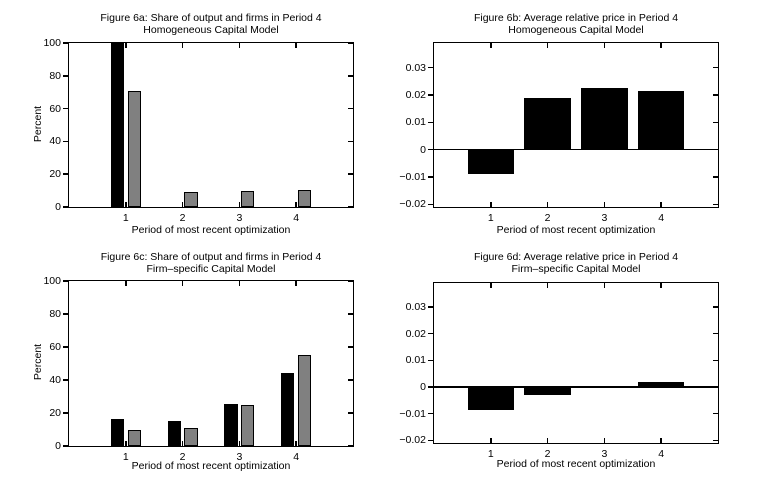  Describe the element at coordinates (576, 230) in the screenshot. I see `x-axis-label-6b: Period of most recent optimization` at that location.